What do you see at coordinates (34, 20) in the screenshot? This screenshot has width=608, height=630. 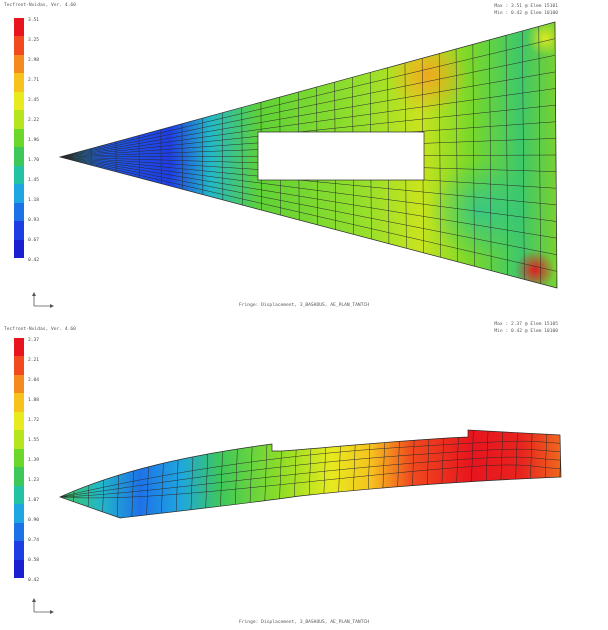 I see `legend-tick-label: 3.51` at bounding box center [34, 20].